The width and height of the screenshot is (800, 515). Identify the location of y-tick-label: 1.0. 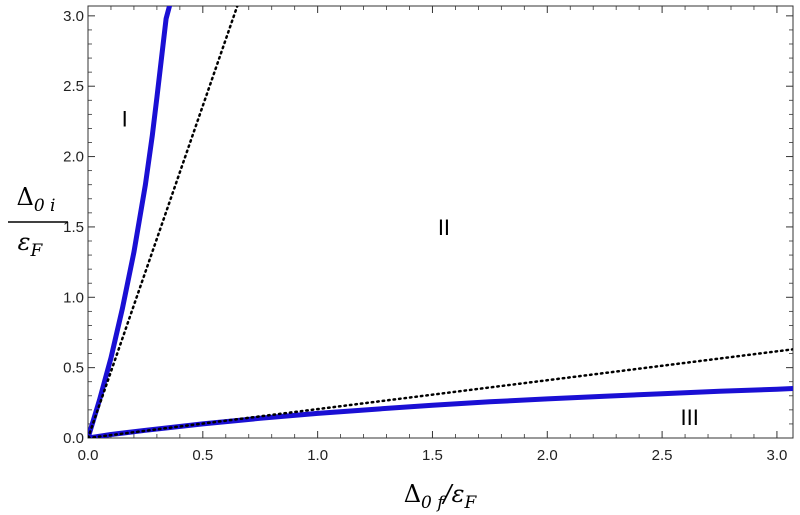
(73, 297).